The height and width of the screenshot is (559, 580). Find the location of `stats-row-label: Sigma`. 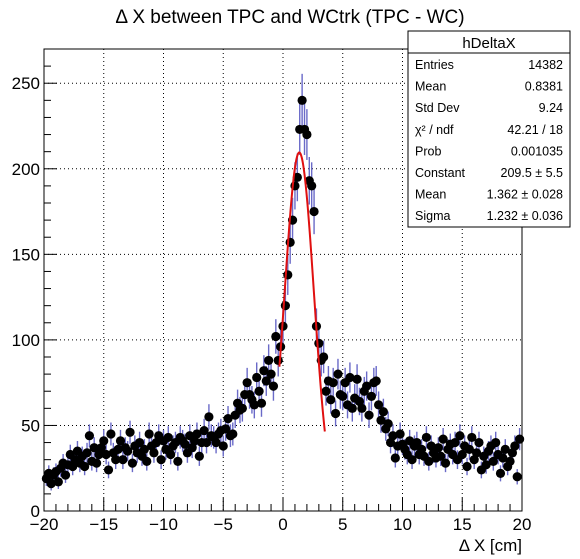

stats-row-label: Sigma is located at coordinates (432, 216).